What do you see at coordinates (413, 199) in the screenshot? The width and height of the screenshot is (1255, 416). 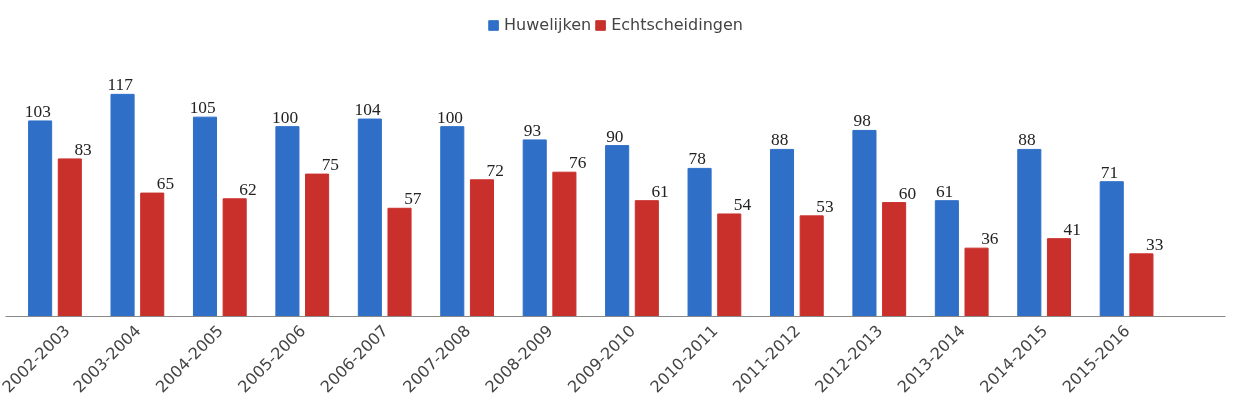 I see `data-label: 57` at bounding box center [413, 199].